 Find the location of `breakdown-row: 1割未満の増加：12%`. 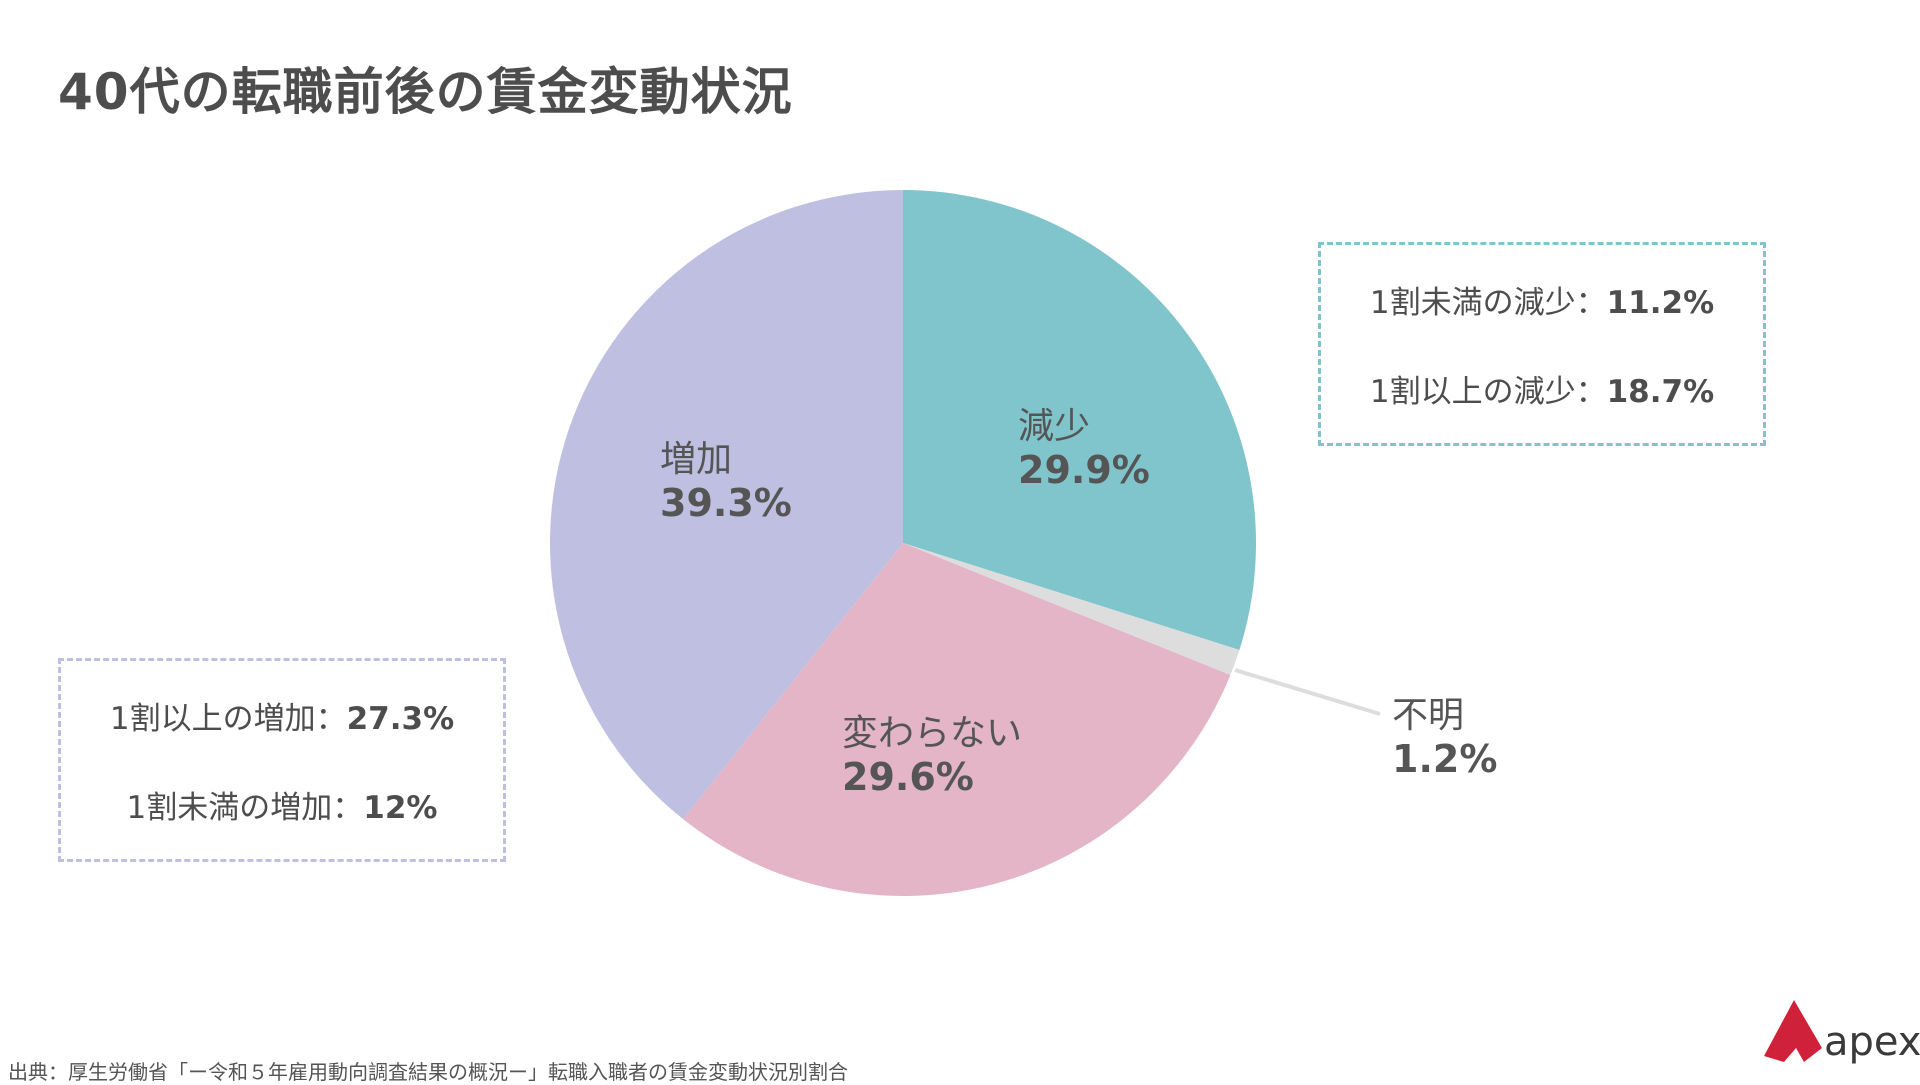

breakdown-row: 1割未満の増加：12% is located at coordinates (282, 804).